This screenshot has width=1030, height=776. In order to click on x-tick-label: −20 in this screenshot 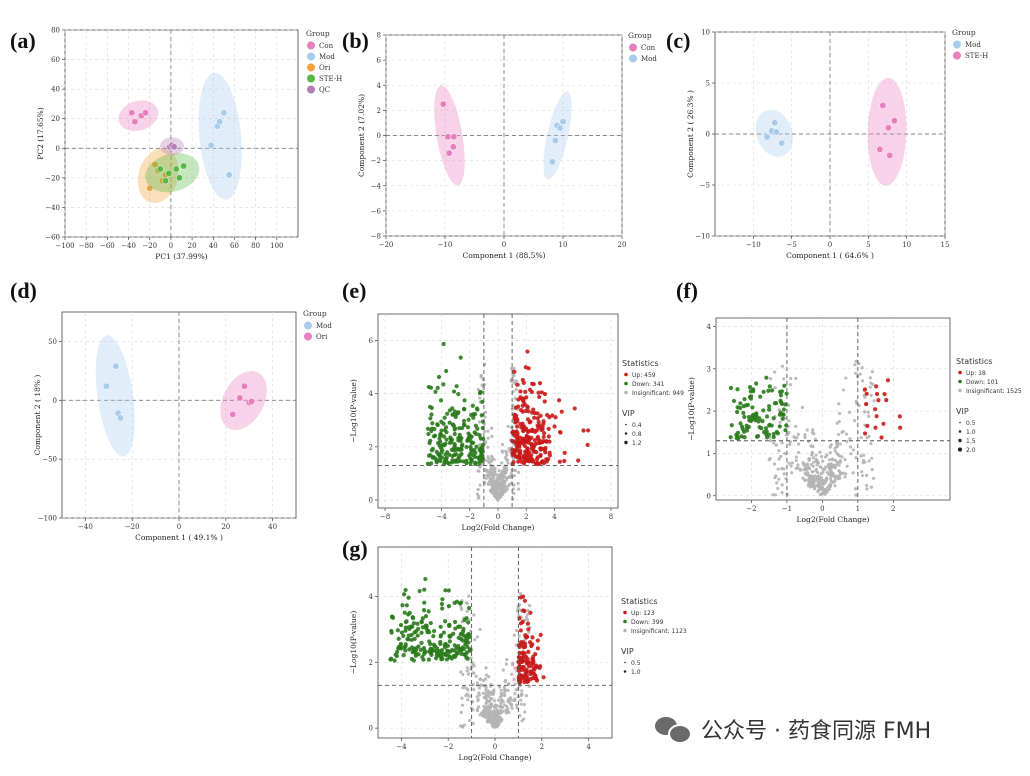, I will do `click(132, 527)`.